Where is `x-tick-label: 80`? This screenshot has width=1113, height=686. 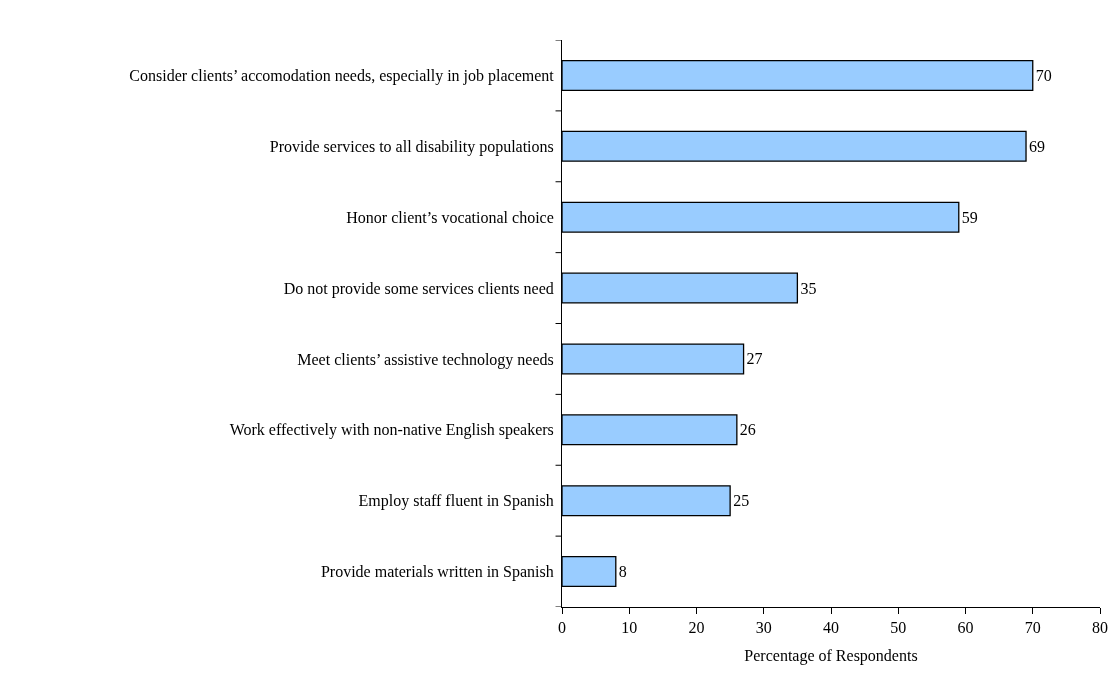
x-tick-label: 80 is located at coordinates (1100, 628).